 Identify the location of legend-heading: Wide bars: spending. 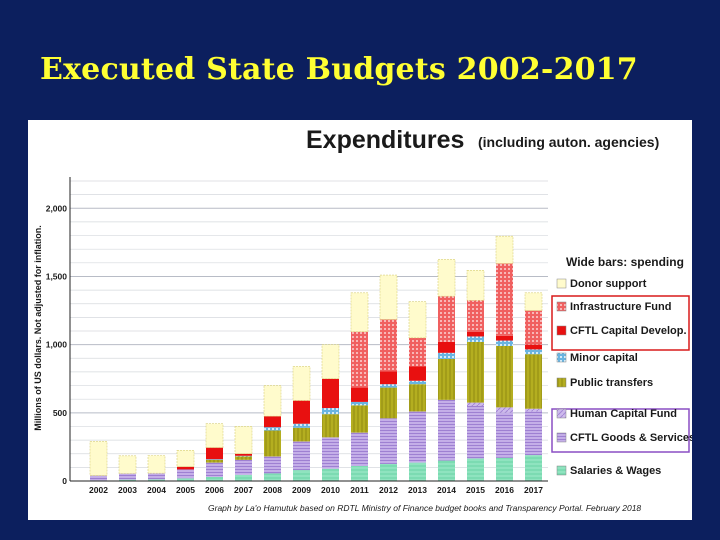
(625, 262).